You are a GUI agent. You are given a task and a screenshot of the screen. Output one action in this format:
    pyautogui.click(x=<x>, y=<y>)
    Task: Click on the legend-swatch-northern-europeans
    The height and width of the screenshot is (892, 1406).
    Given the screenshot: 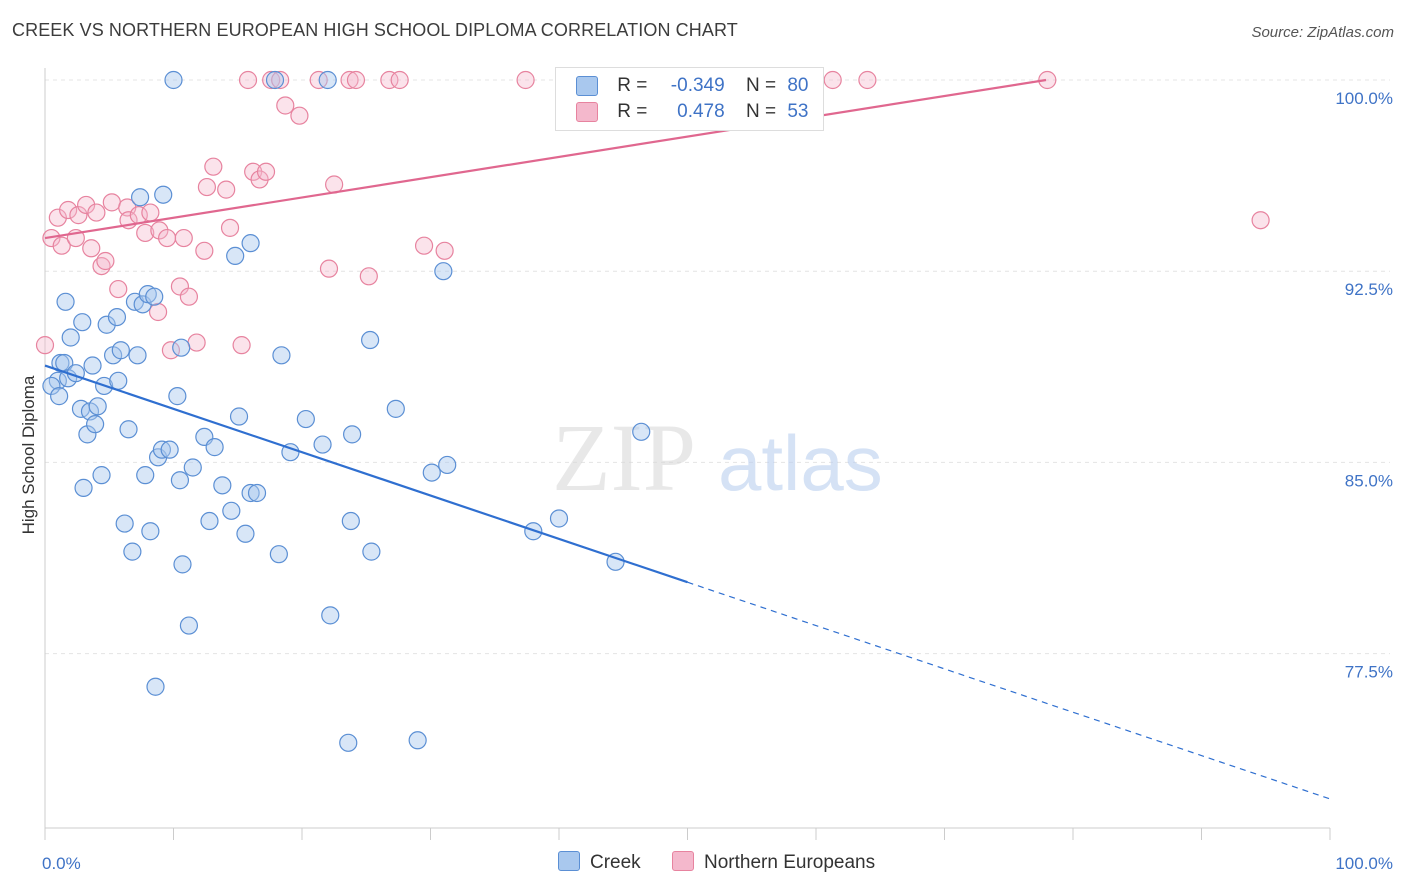 What is the action you would take?
    pyautogui.click(x=587, y=111)
    